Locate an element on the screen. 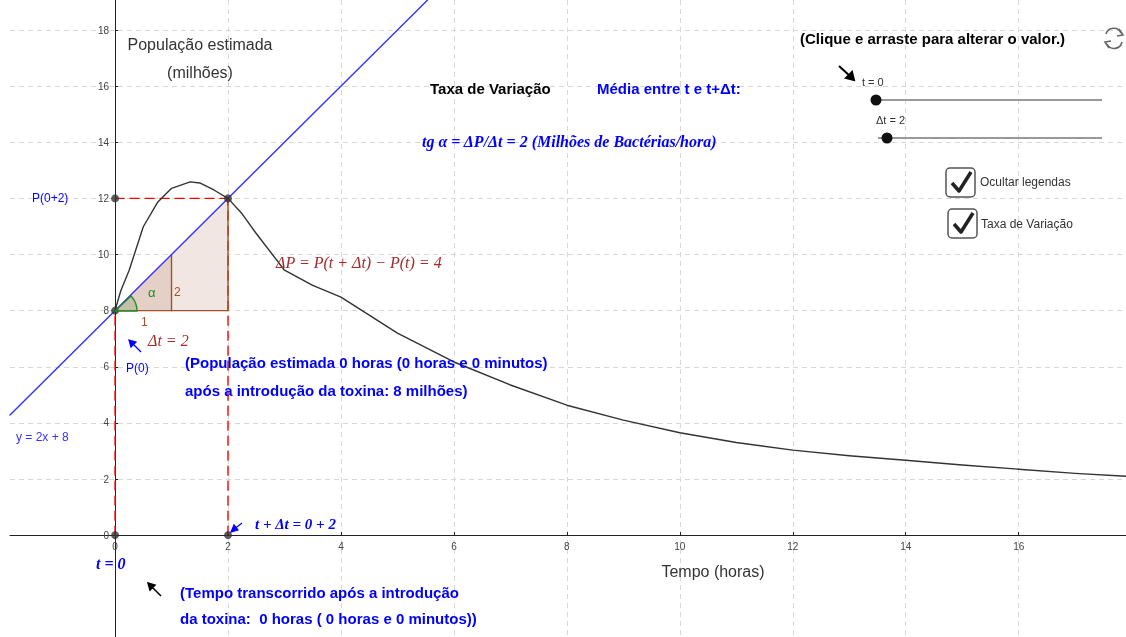 The height and width of the screenshot is (637, 1126). y-tick-label: 16 is located at coordinates (103, 86).